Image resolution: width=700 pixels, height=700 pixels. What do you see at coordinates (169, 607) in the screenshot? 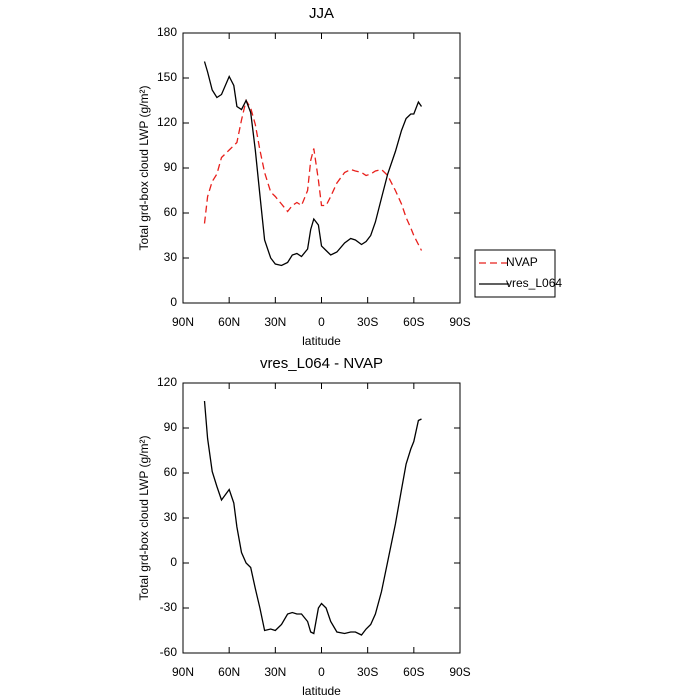
I see `y-tick-label: -30` at bounding box center [169, 607].